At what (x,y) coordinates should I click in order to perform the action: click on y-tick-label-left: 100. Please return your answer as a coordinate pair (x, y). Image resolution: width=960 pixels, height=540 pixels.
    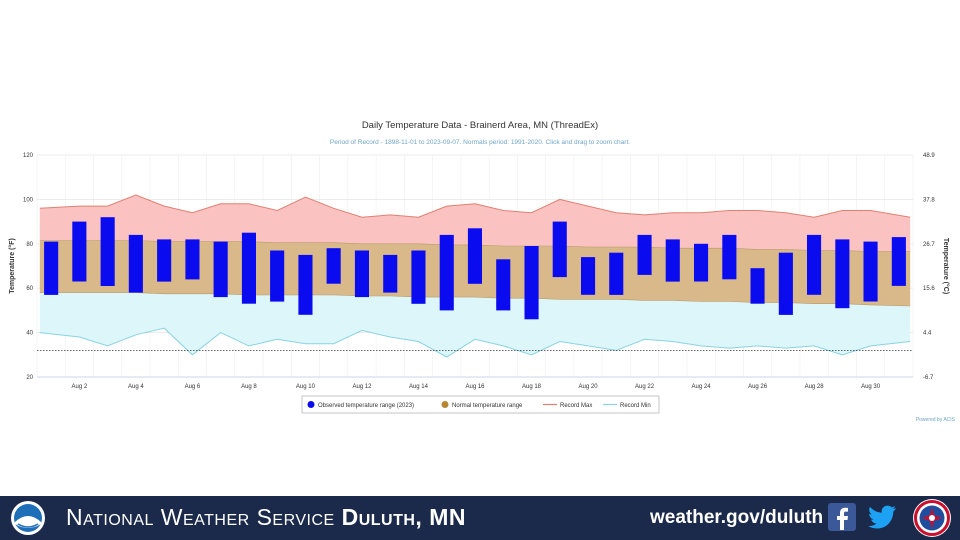
    Looking at the image, I should click on (28, 200).